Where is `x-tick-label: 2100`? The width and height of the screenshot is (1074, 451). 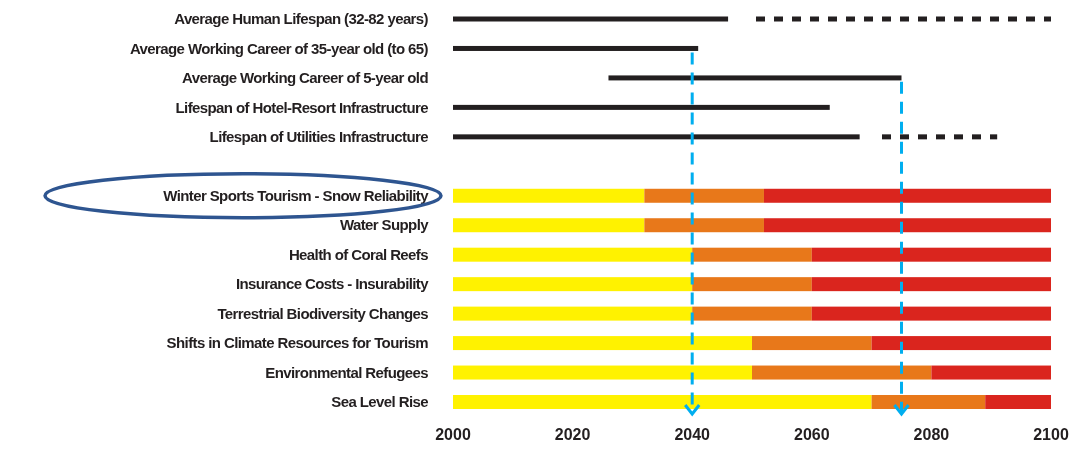 x-tick-label: 2100 is located at coordinates (1051, 434).